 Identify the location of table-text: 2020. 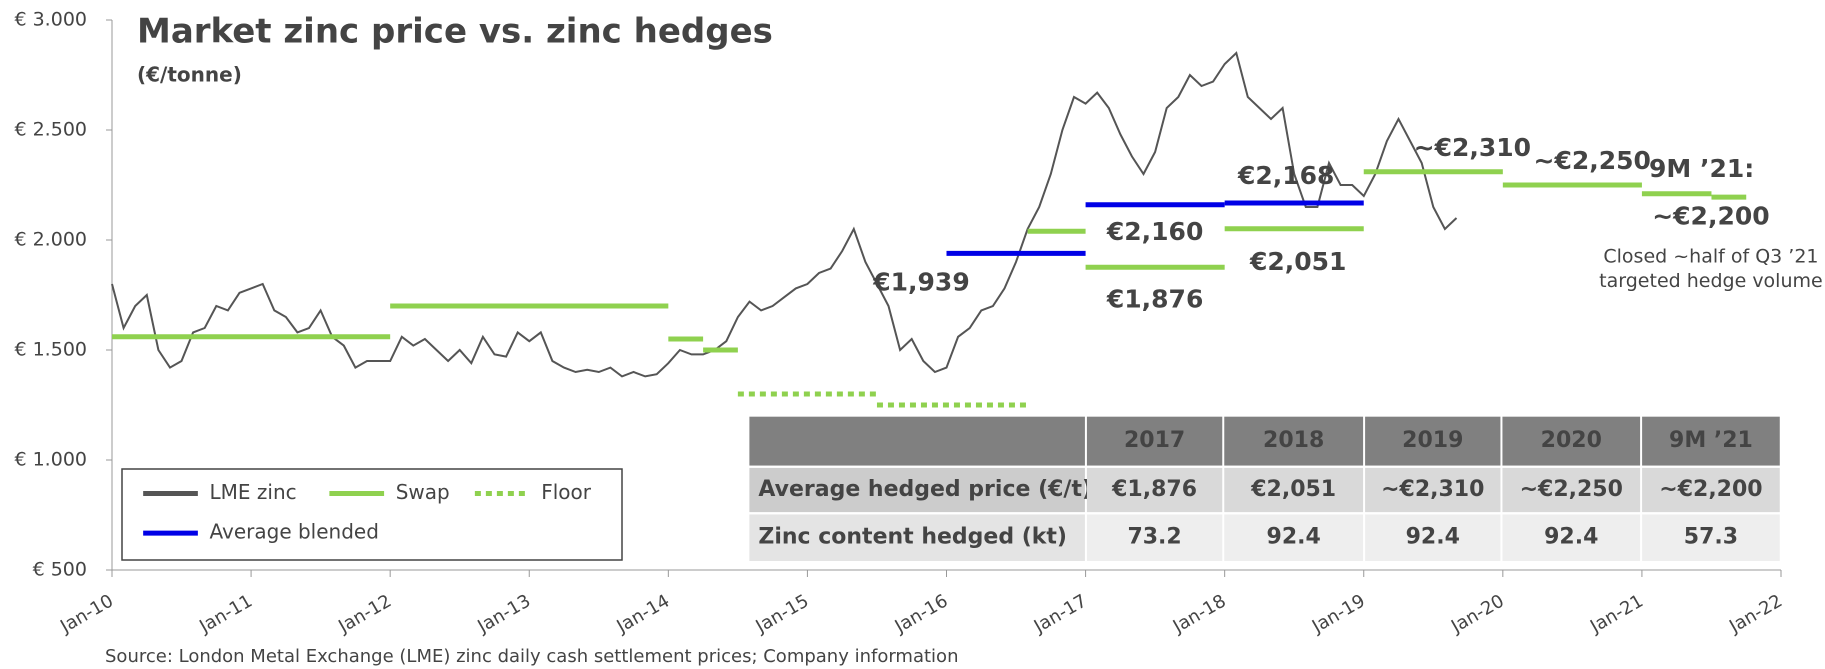
(1571, 440).